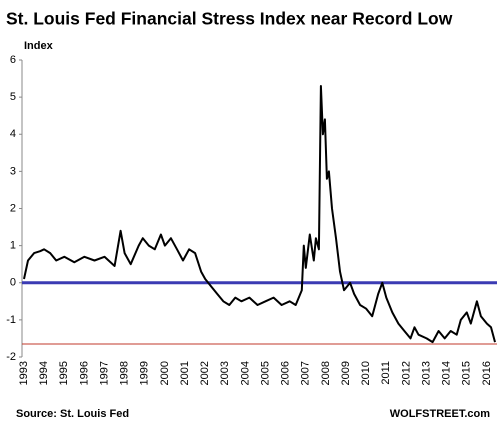  Describe the element at coordinates (366, 373) in the screenshot. I see `x-tick-label: 2010` at that location.